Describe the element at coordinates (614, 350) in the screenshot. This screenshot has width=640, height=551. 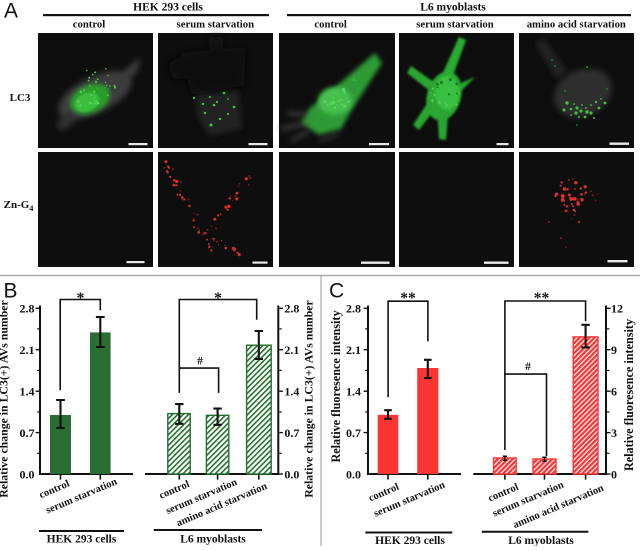
I see `svg-text: 9` at that location.